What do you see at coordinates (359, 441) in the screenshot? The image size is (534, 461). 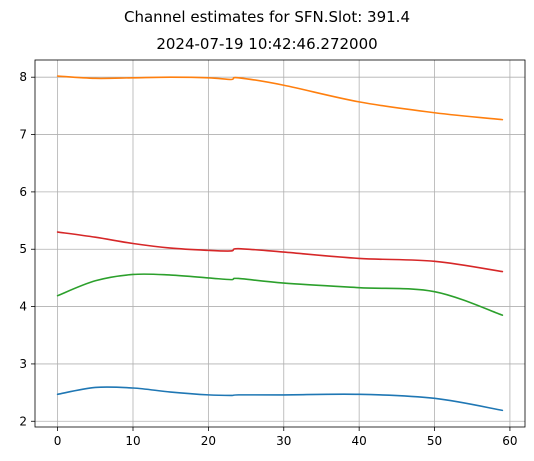 I see `x-tick-label: 40` at bounding box center [359, 441].